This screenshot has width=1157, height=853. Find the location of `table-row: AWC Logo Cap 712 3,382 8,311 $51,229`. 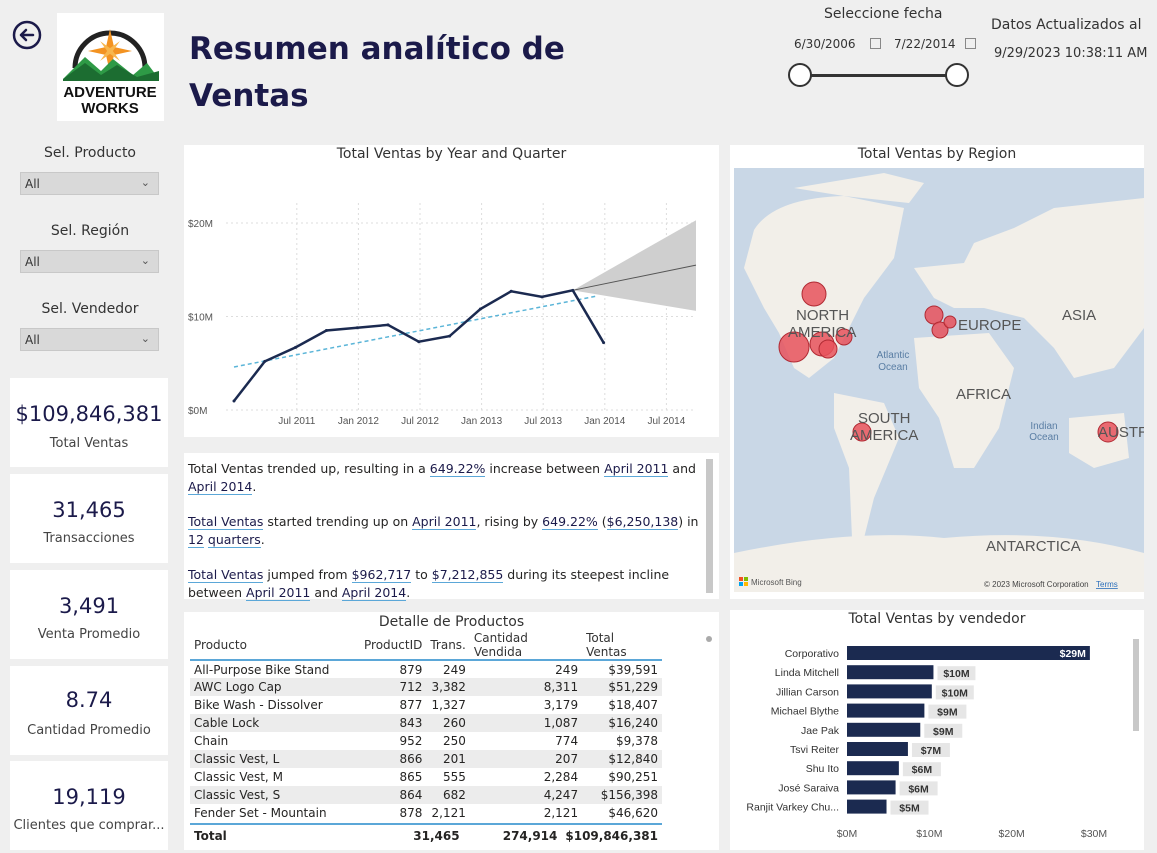

table-row: AWC Logo Cap 712 3,382 8,311 $51,229 is located at coordinates (426, 687).